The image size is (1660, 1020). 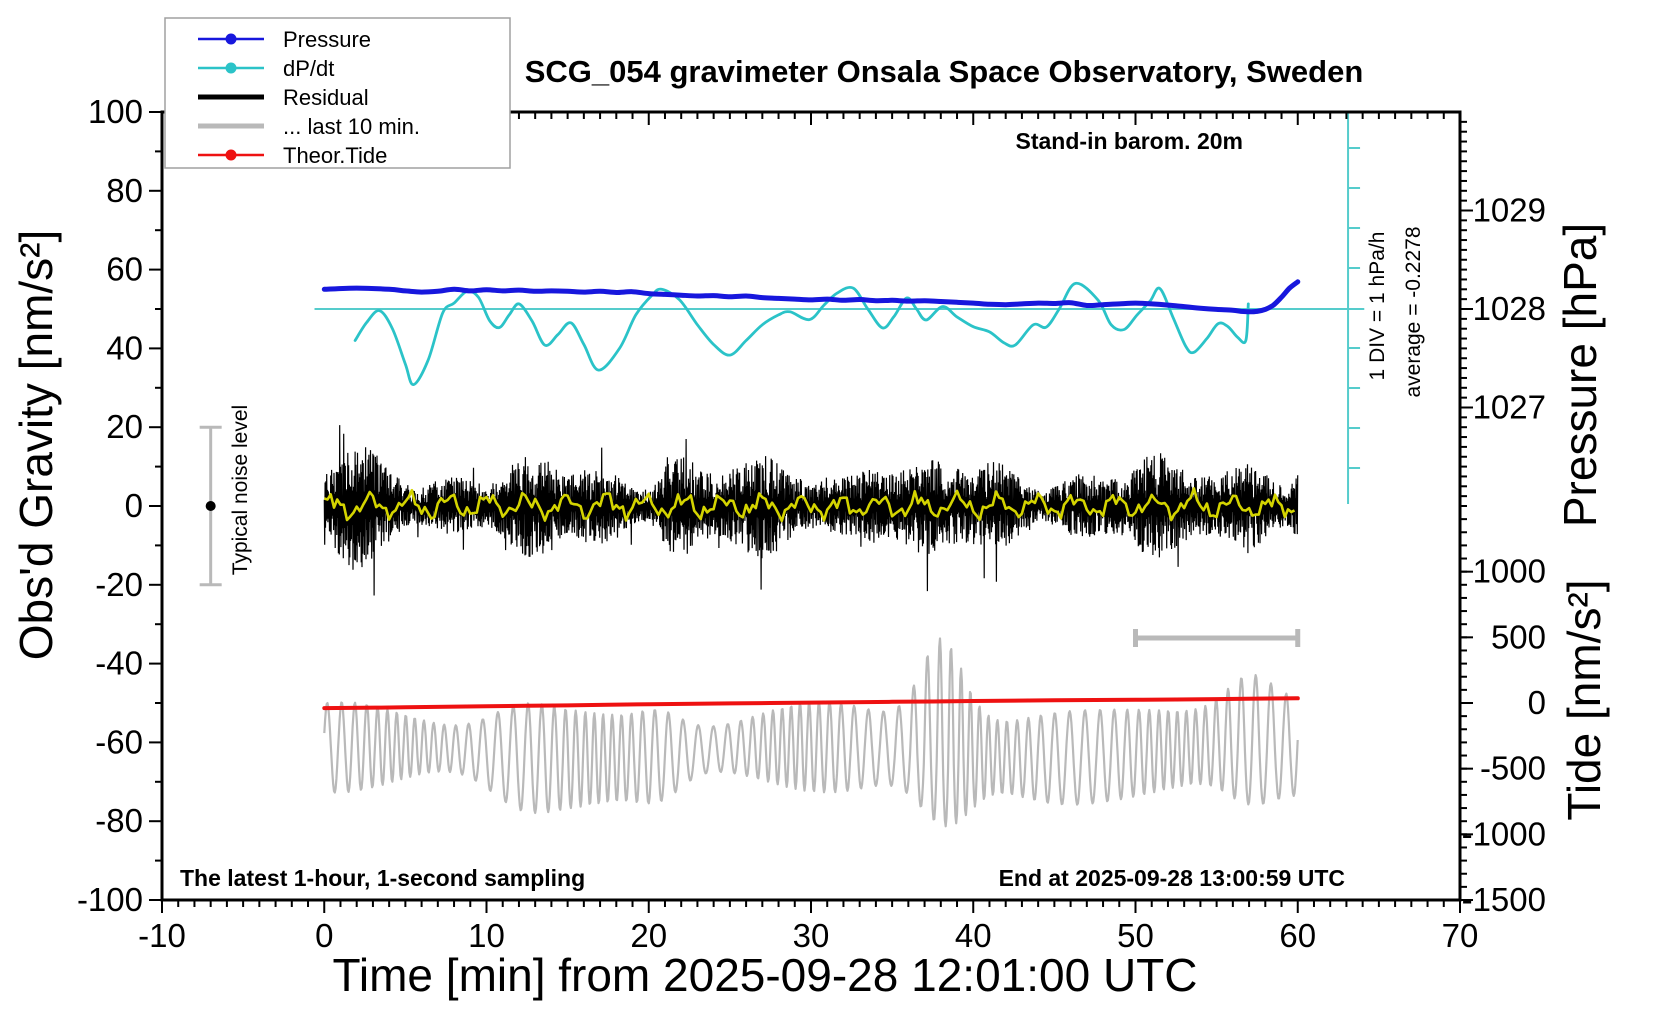 I want to click on series-pressure, so click(x=811, y=297).